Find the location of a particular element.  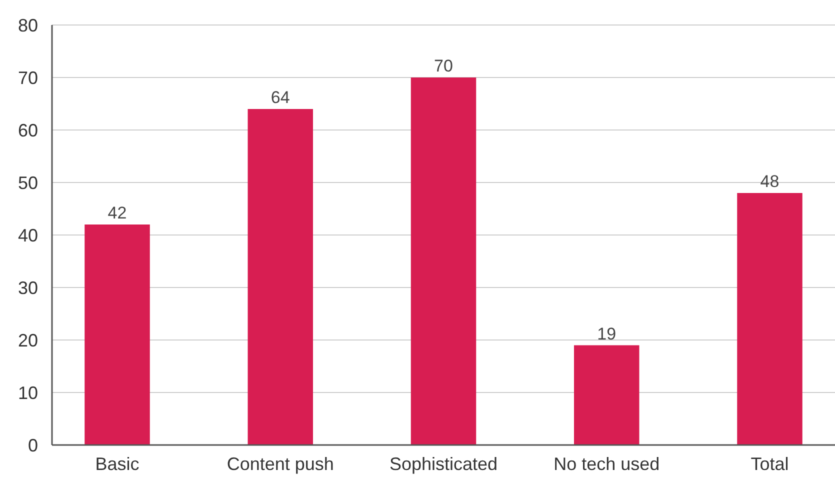

x-tick-label: Sophisticated is located at coordinates (443, 464).